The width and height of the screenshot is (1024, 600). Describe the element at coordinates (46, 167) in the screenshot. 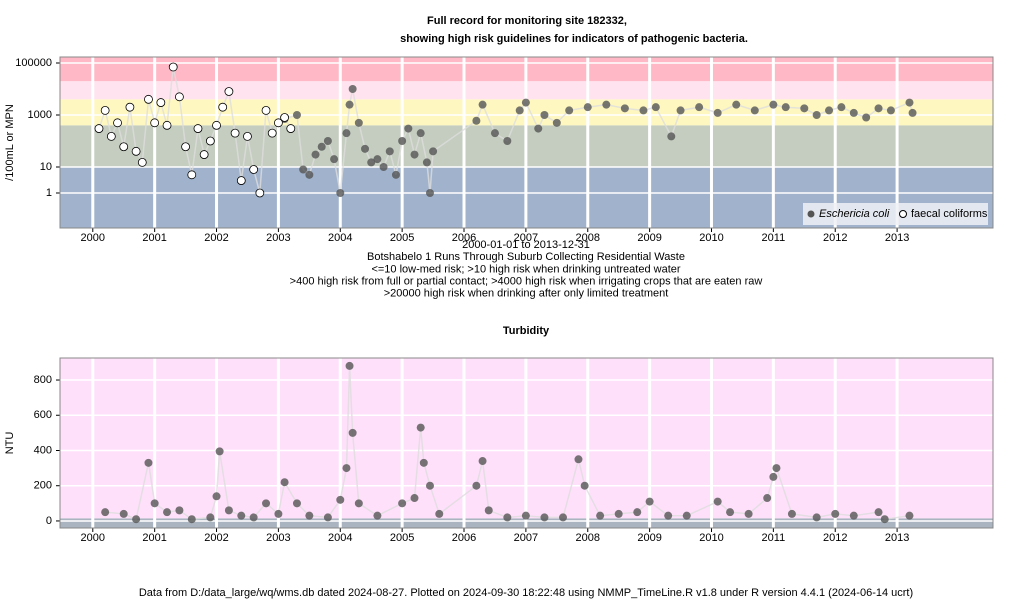

I see `y-tick-label: 10` at that location.